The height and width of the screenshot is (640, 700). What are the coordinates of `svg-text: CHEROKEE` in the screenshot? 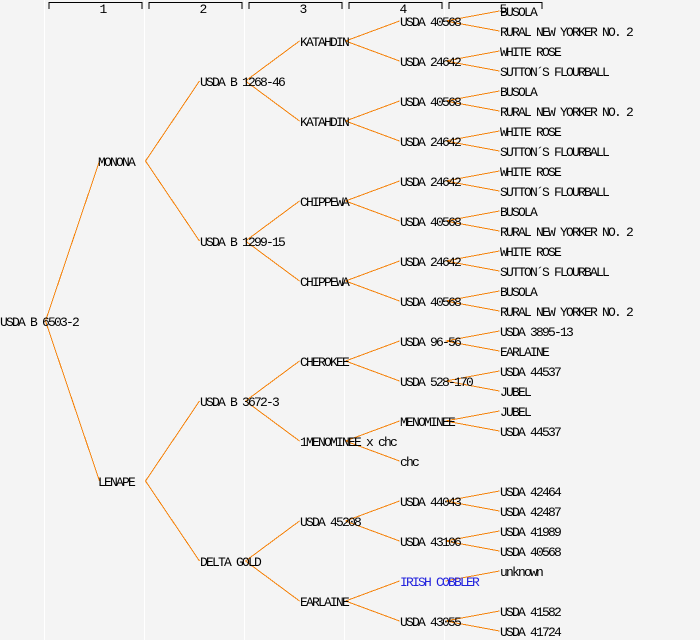 It's located at (325, 362).